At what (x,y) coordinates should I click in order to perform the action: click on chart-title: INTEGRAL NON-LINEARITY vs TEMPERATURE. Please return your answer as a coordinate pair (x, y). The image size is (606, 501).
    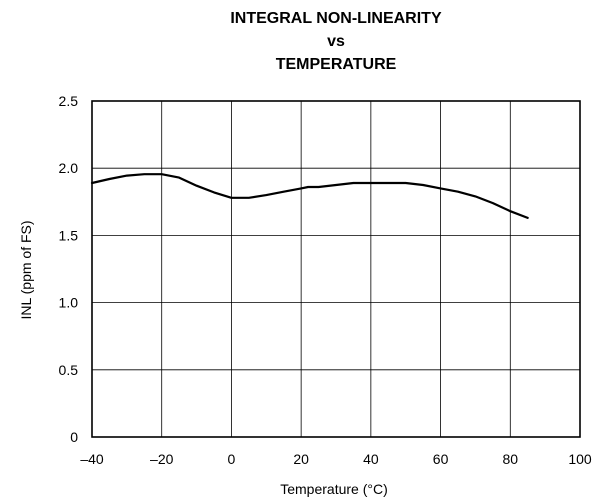
    Looking at the image, I should click on (336, 41).